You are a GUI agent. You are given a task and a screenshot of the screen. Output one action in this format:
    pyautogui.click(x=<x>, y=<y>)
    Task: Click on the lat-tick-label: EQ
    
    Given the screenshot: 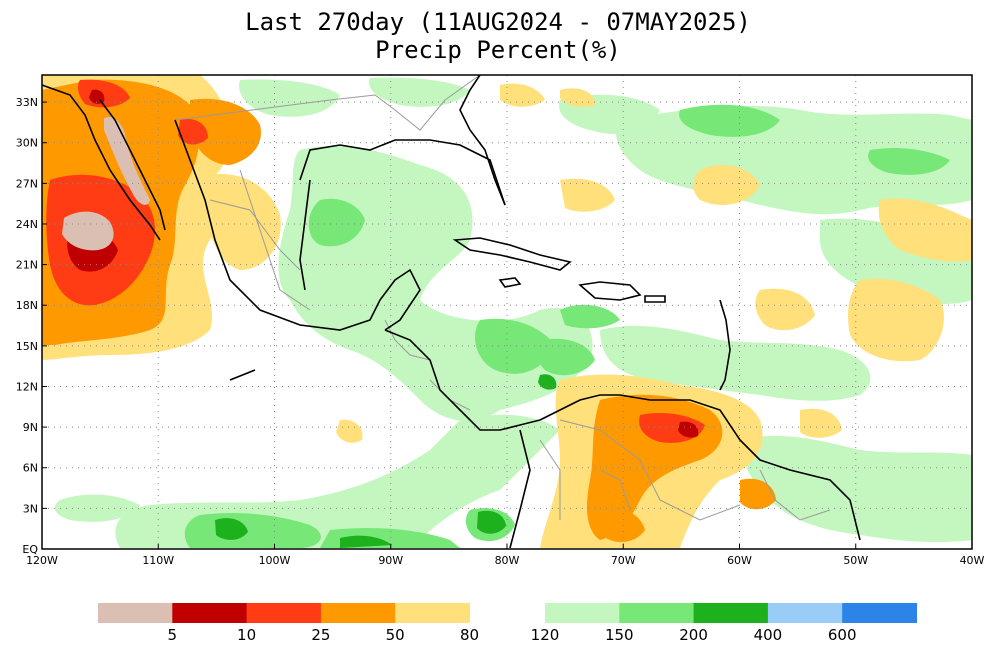 What is the action you would take?
    pyautogui.click(x=30, y=549)
    